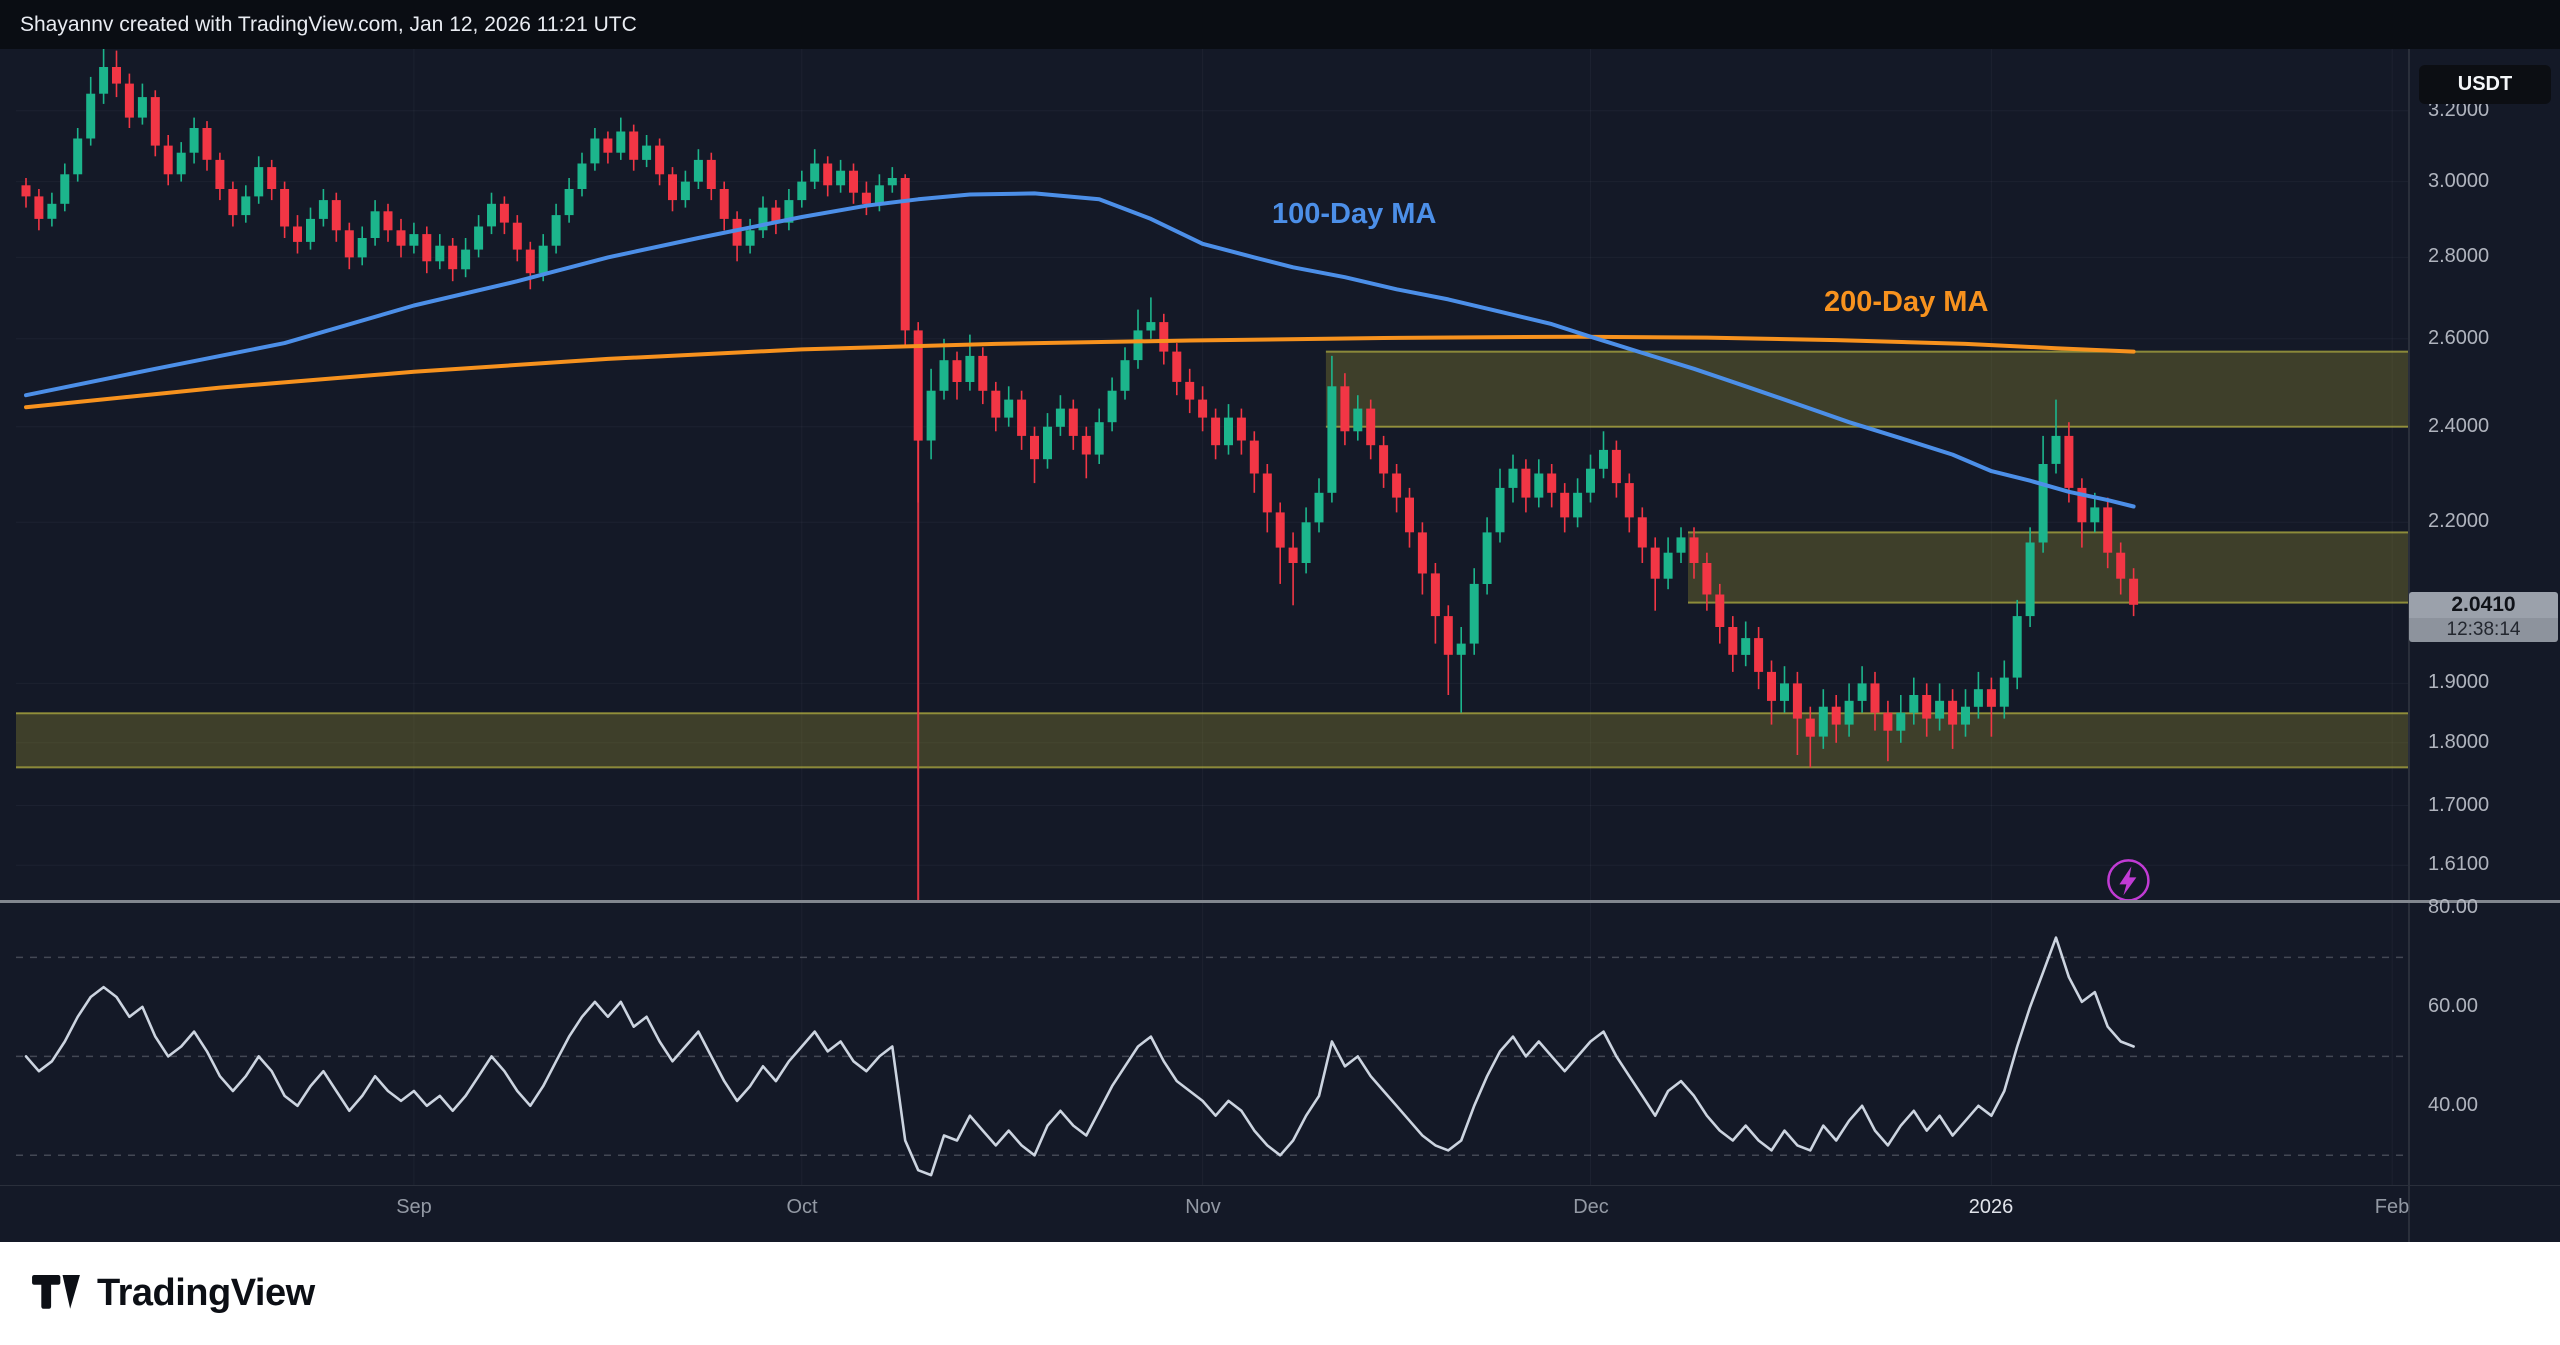 Image resolution: width=2560 pixels, height=1345 pixels. What do you see at coordinates (1591, 1207) in the screenshot?
I see `time-axis-label: Dec` at bounding box center [1591, 1207].